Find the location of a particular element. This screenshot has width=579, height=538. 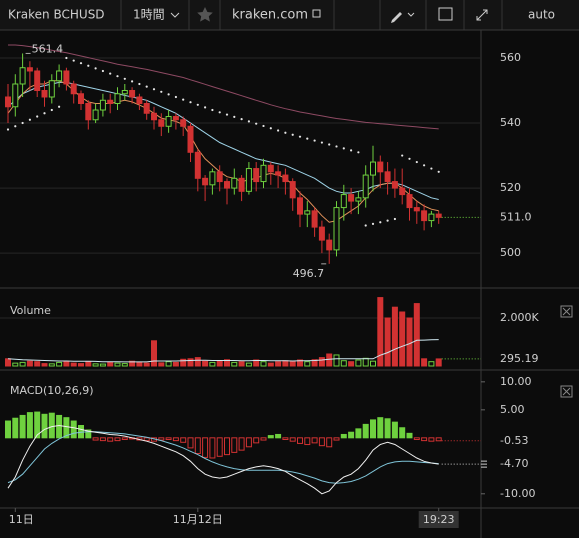

x-tick-label: 19:23 is located at coordinates (439, 519).